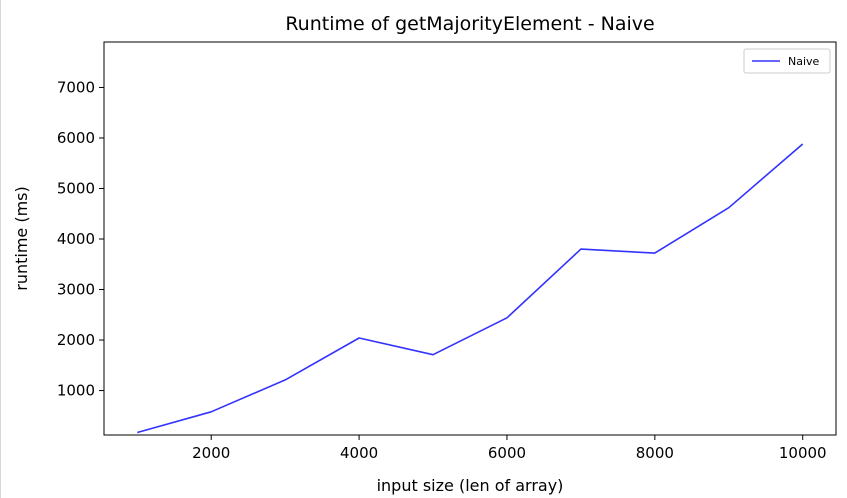 Image resolution: width=847 pixels, height=498 pixels. Describe the element at coordinates (76, 138) in the screenshot. I see `y-tick-label: 6000` at that location.